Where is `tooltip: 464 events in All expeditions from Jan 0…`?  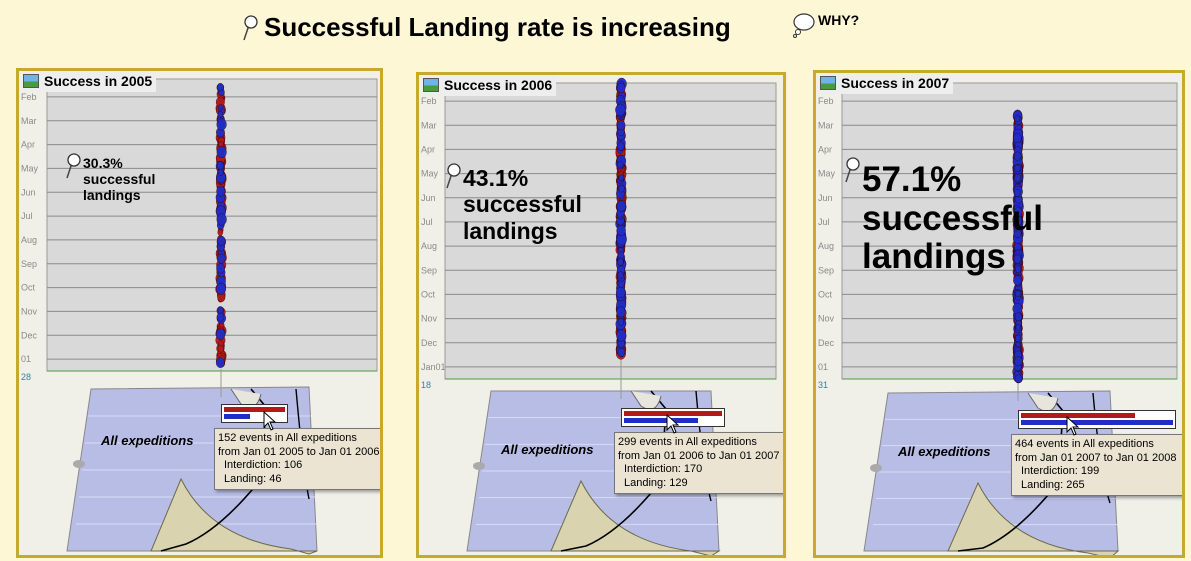
tooltip: 464 events in All expeditions from Jan 0… is located at coordinates (1096, 465).